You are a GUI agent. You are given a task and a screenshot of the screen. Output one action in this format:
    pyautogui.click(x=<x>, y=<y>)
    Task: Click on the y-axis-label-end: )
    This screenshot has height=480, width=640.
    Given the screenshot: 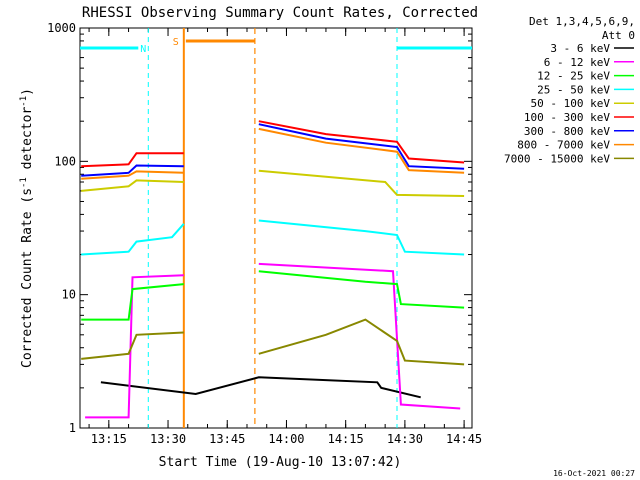 What is the action you would take?
    pyautogui.click(x=27, y=92)
    